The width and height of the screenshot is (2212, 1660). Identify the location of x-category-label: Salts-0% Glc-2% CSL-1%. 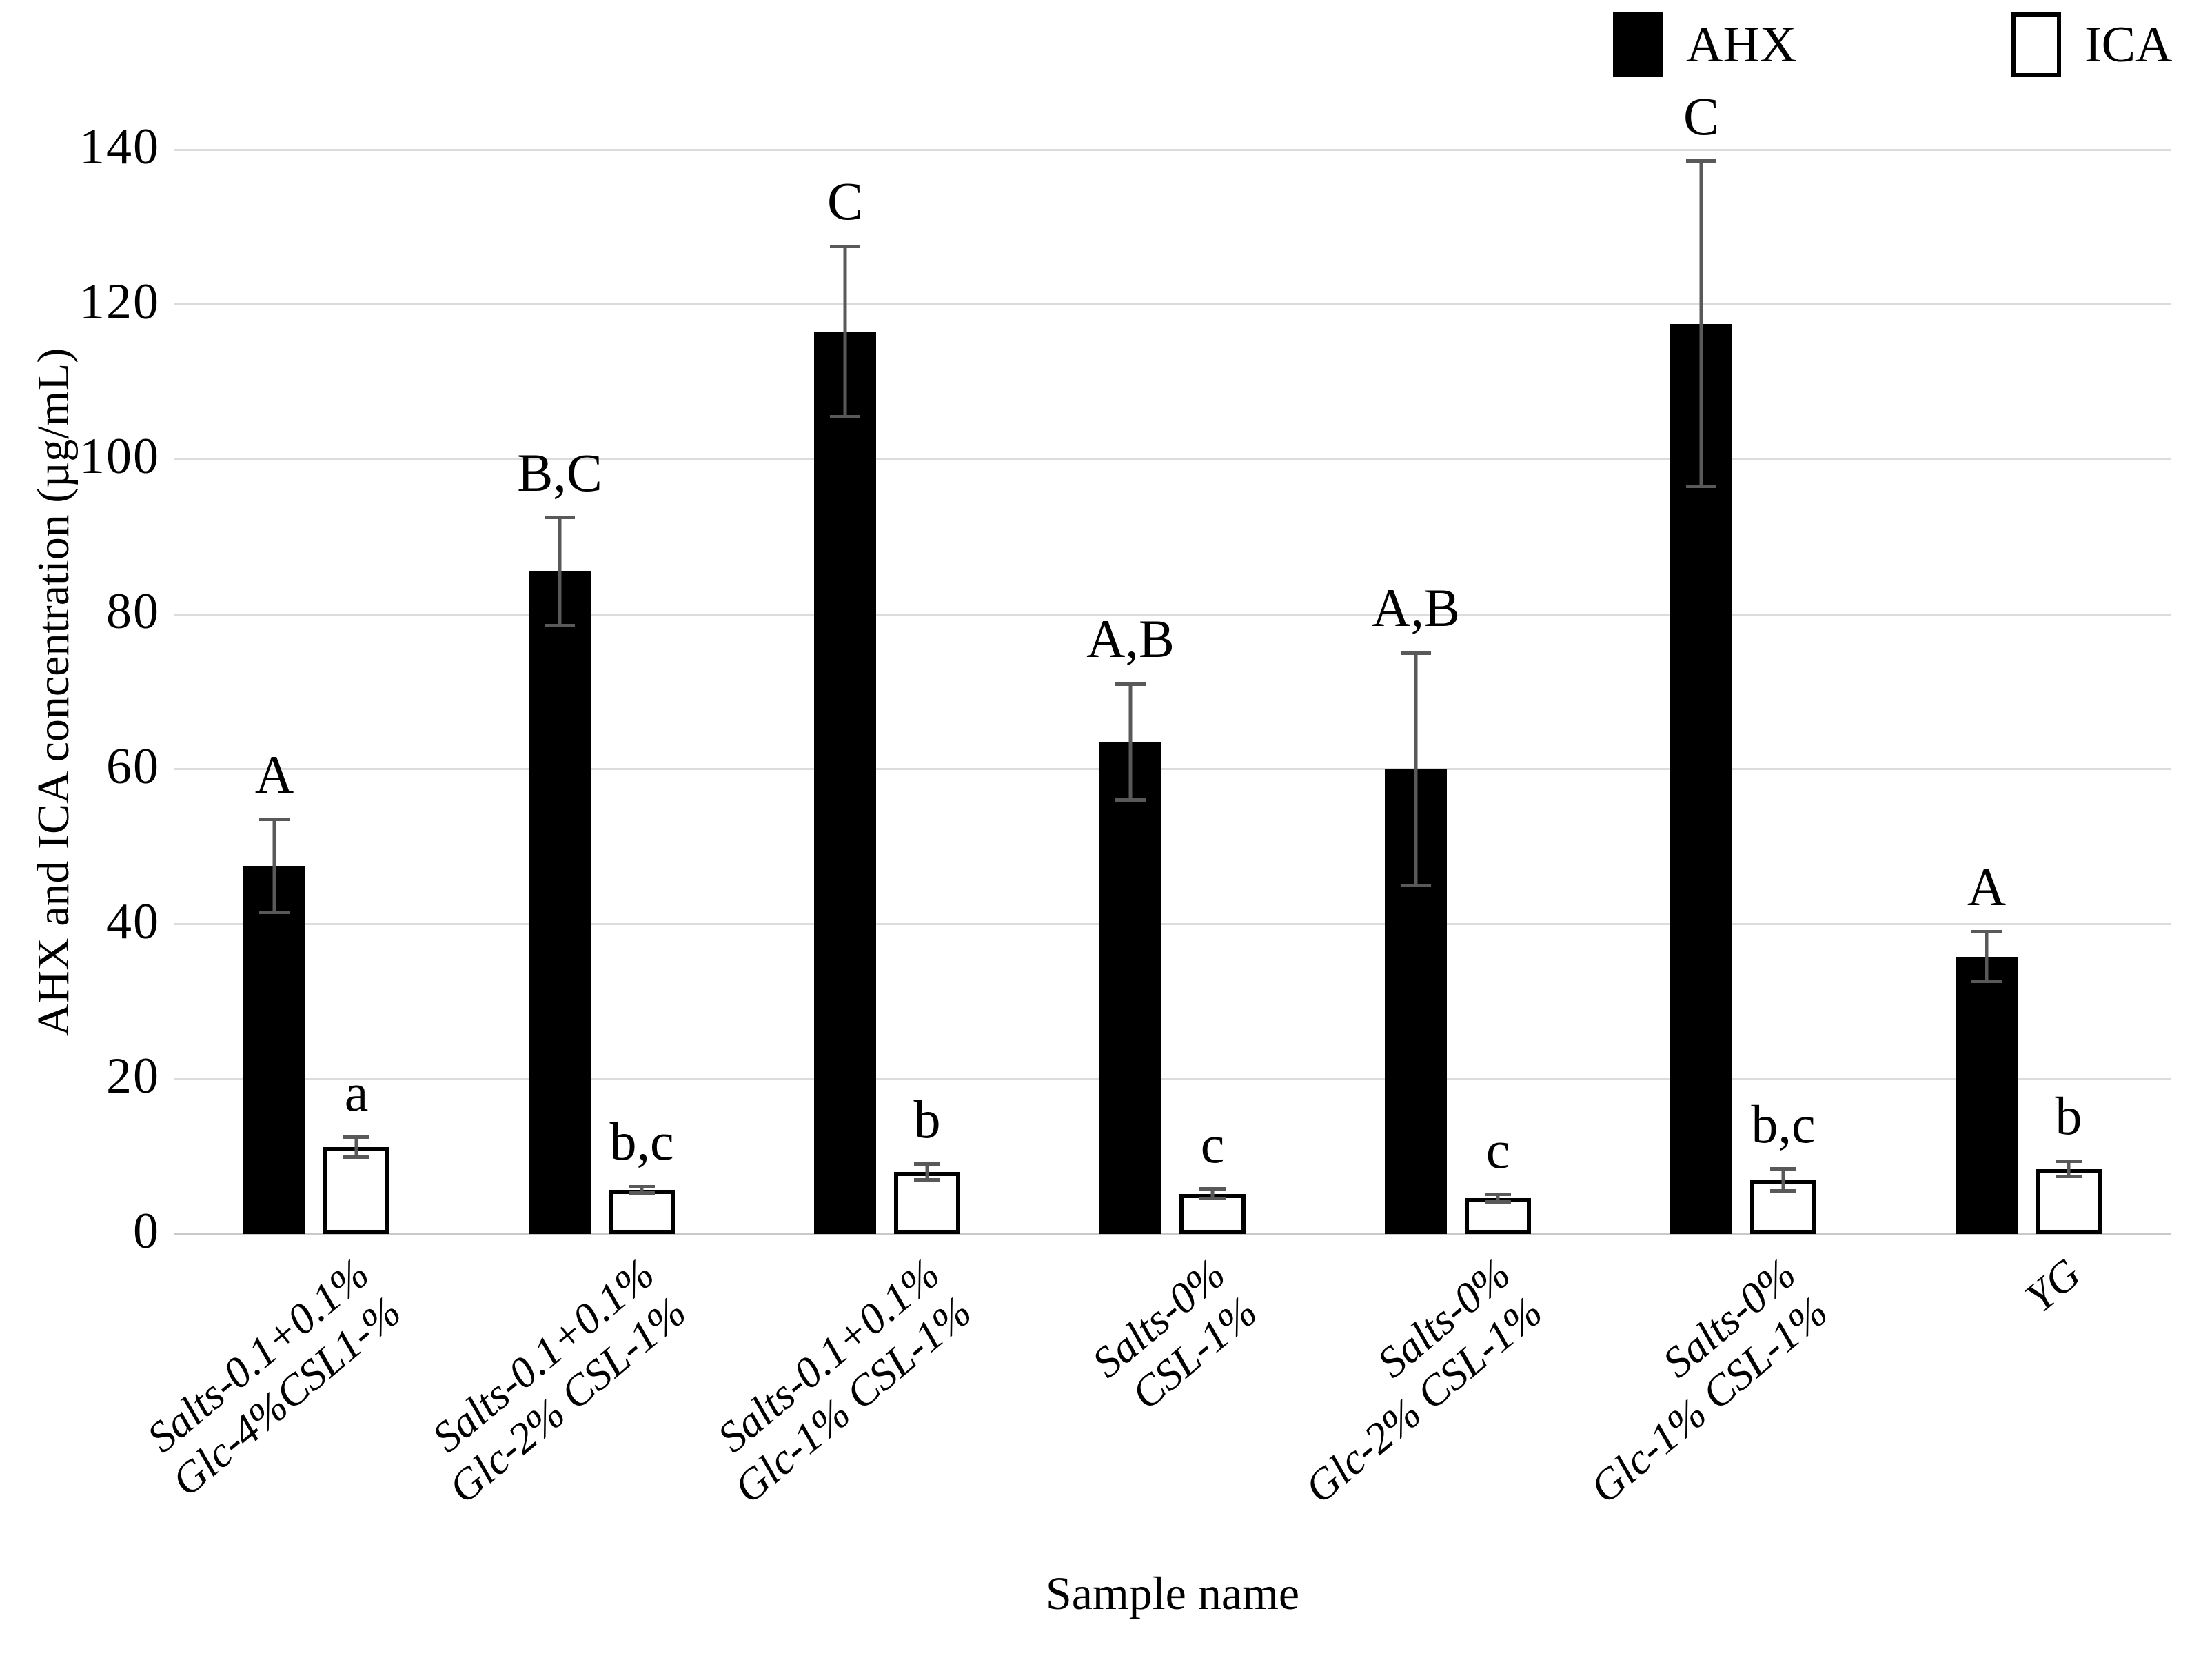
(1423, 1380).